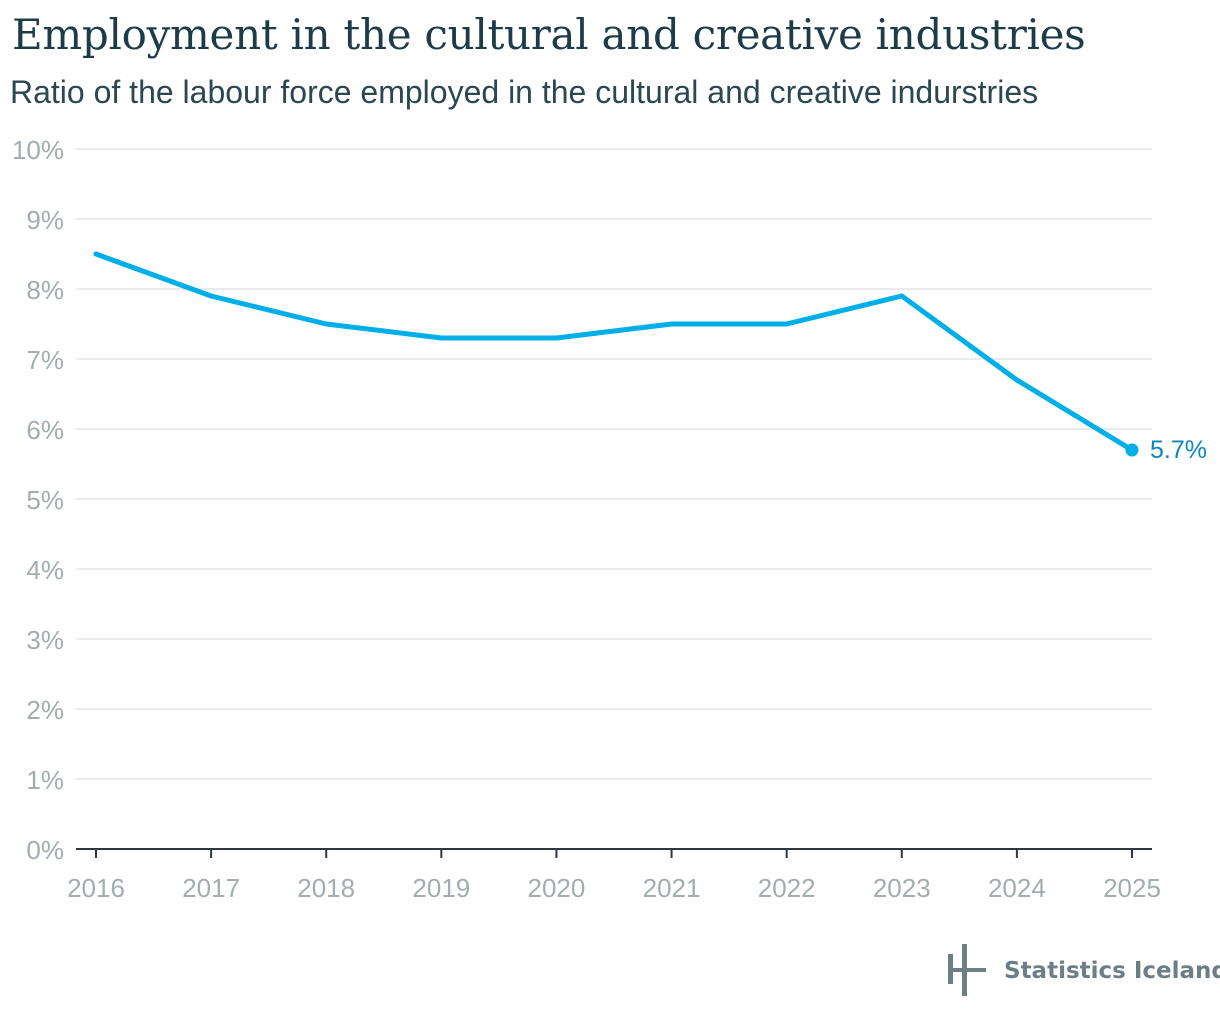 The width and height of the screenshot is (1220, 1022). I want to click on y-tick-label: 9%, so click(45, 220).